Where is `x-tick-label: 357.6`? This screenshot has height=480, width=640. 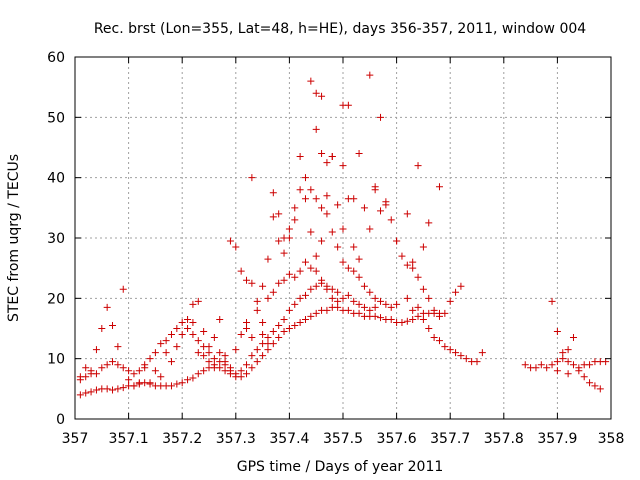 x-tick-label: 357.6 is located at coordinates (397, 439).